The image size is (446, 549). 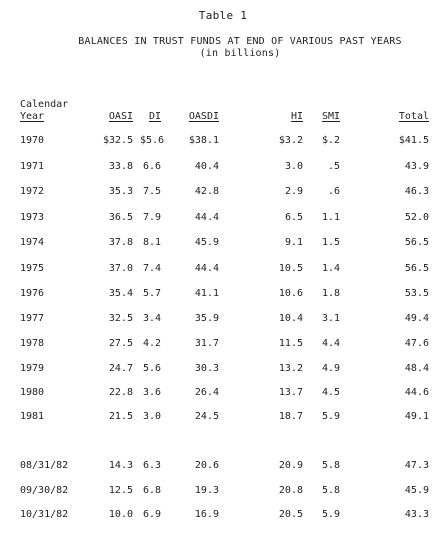 What do you see at coordinates (32, 116) in the screenshot?
I see `column-header-year-line2: Year` at bounding box center [32, 116].